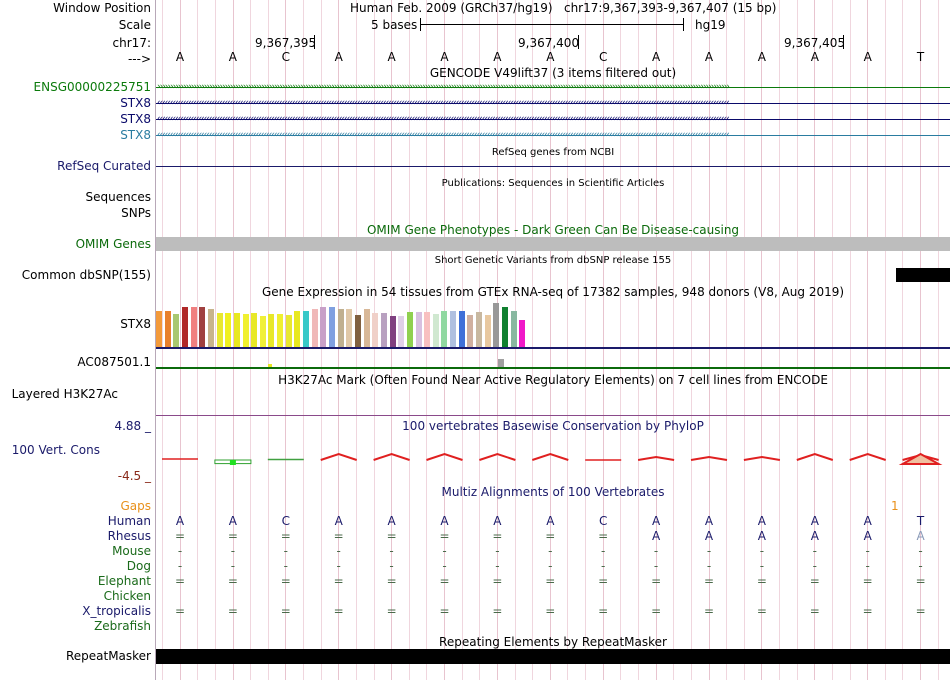 This screenshot has width=950, height=680. Describe the element at coordinates (138, 566) in the screenshot. I see `species-label-dog: Dog` at that location.